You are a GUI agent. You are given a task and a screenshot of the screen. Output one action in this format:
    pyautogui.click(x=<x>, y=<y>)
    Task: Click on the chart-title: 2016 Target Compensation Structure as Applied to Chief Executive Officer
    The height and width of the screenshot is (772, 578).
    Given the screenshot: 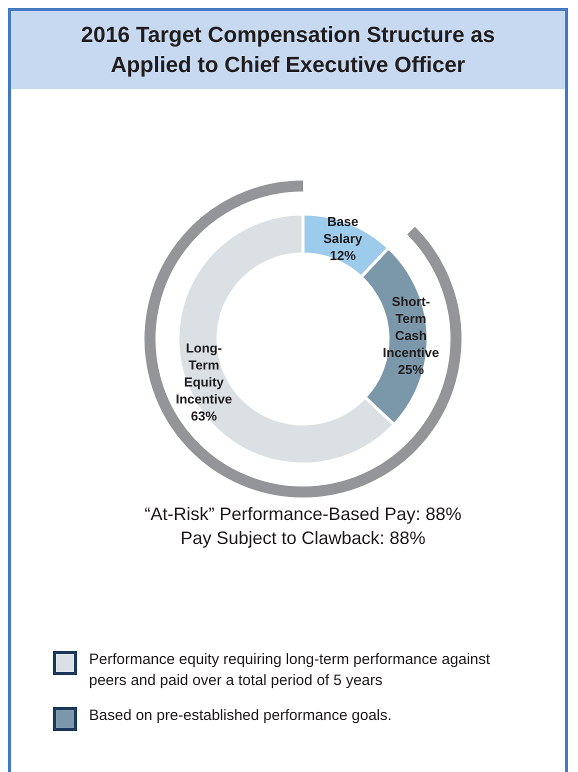 What is the action you would take?
    pyautogui.click(x=288, y=50)
    